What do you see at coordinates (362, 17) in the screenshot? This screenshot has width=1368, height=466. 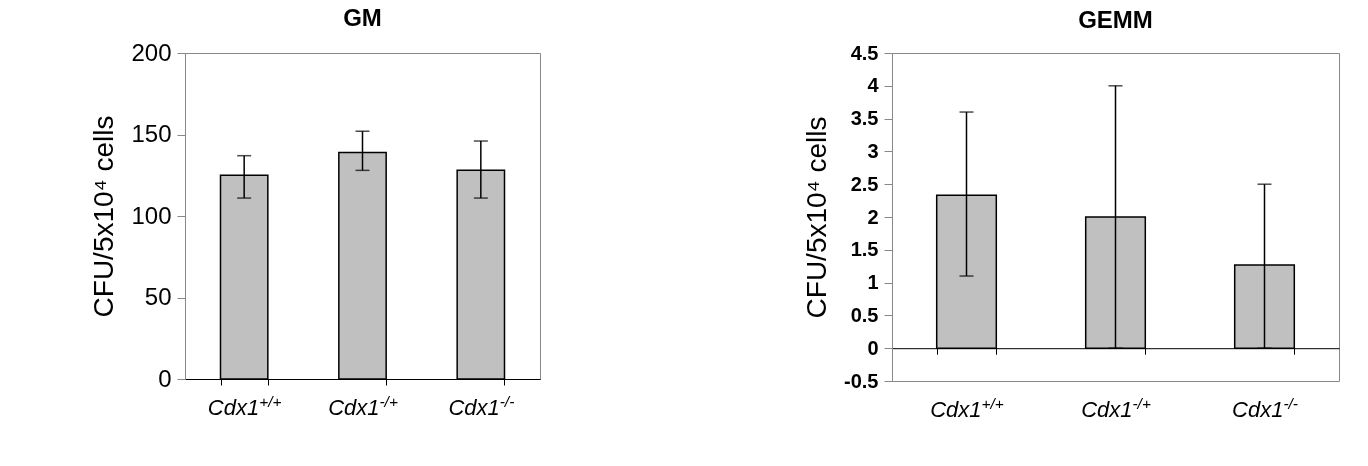 I see `chart-title: GM` at bounding box center [362, 17].